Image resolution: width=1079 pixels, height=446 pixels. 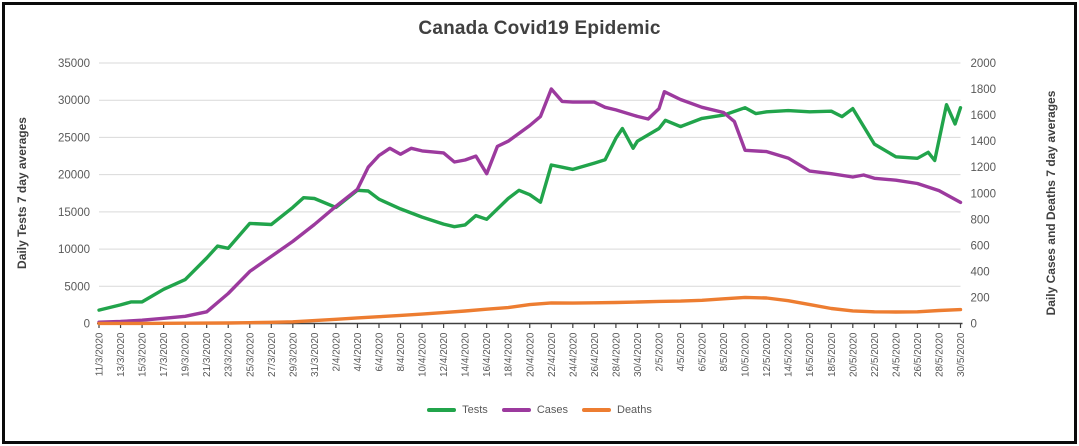 What do you see at coordinates (74, 101) in the screenshot?
I see `left-axis-tick-label: 30000` at bounding box center [74, 101].